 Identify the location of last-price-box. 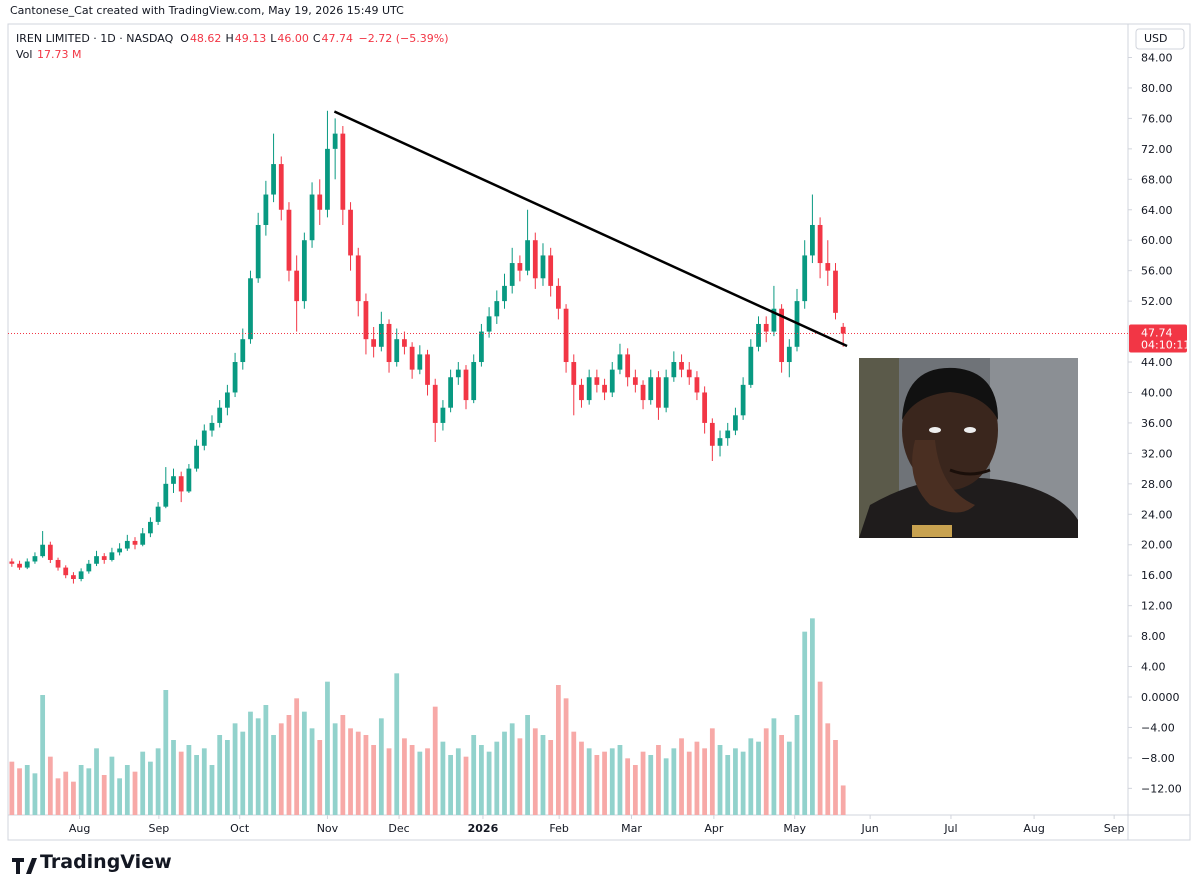
(1158, 338).